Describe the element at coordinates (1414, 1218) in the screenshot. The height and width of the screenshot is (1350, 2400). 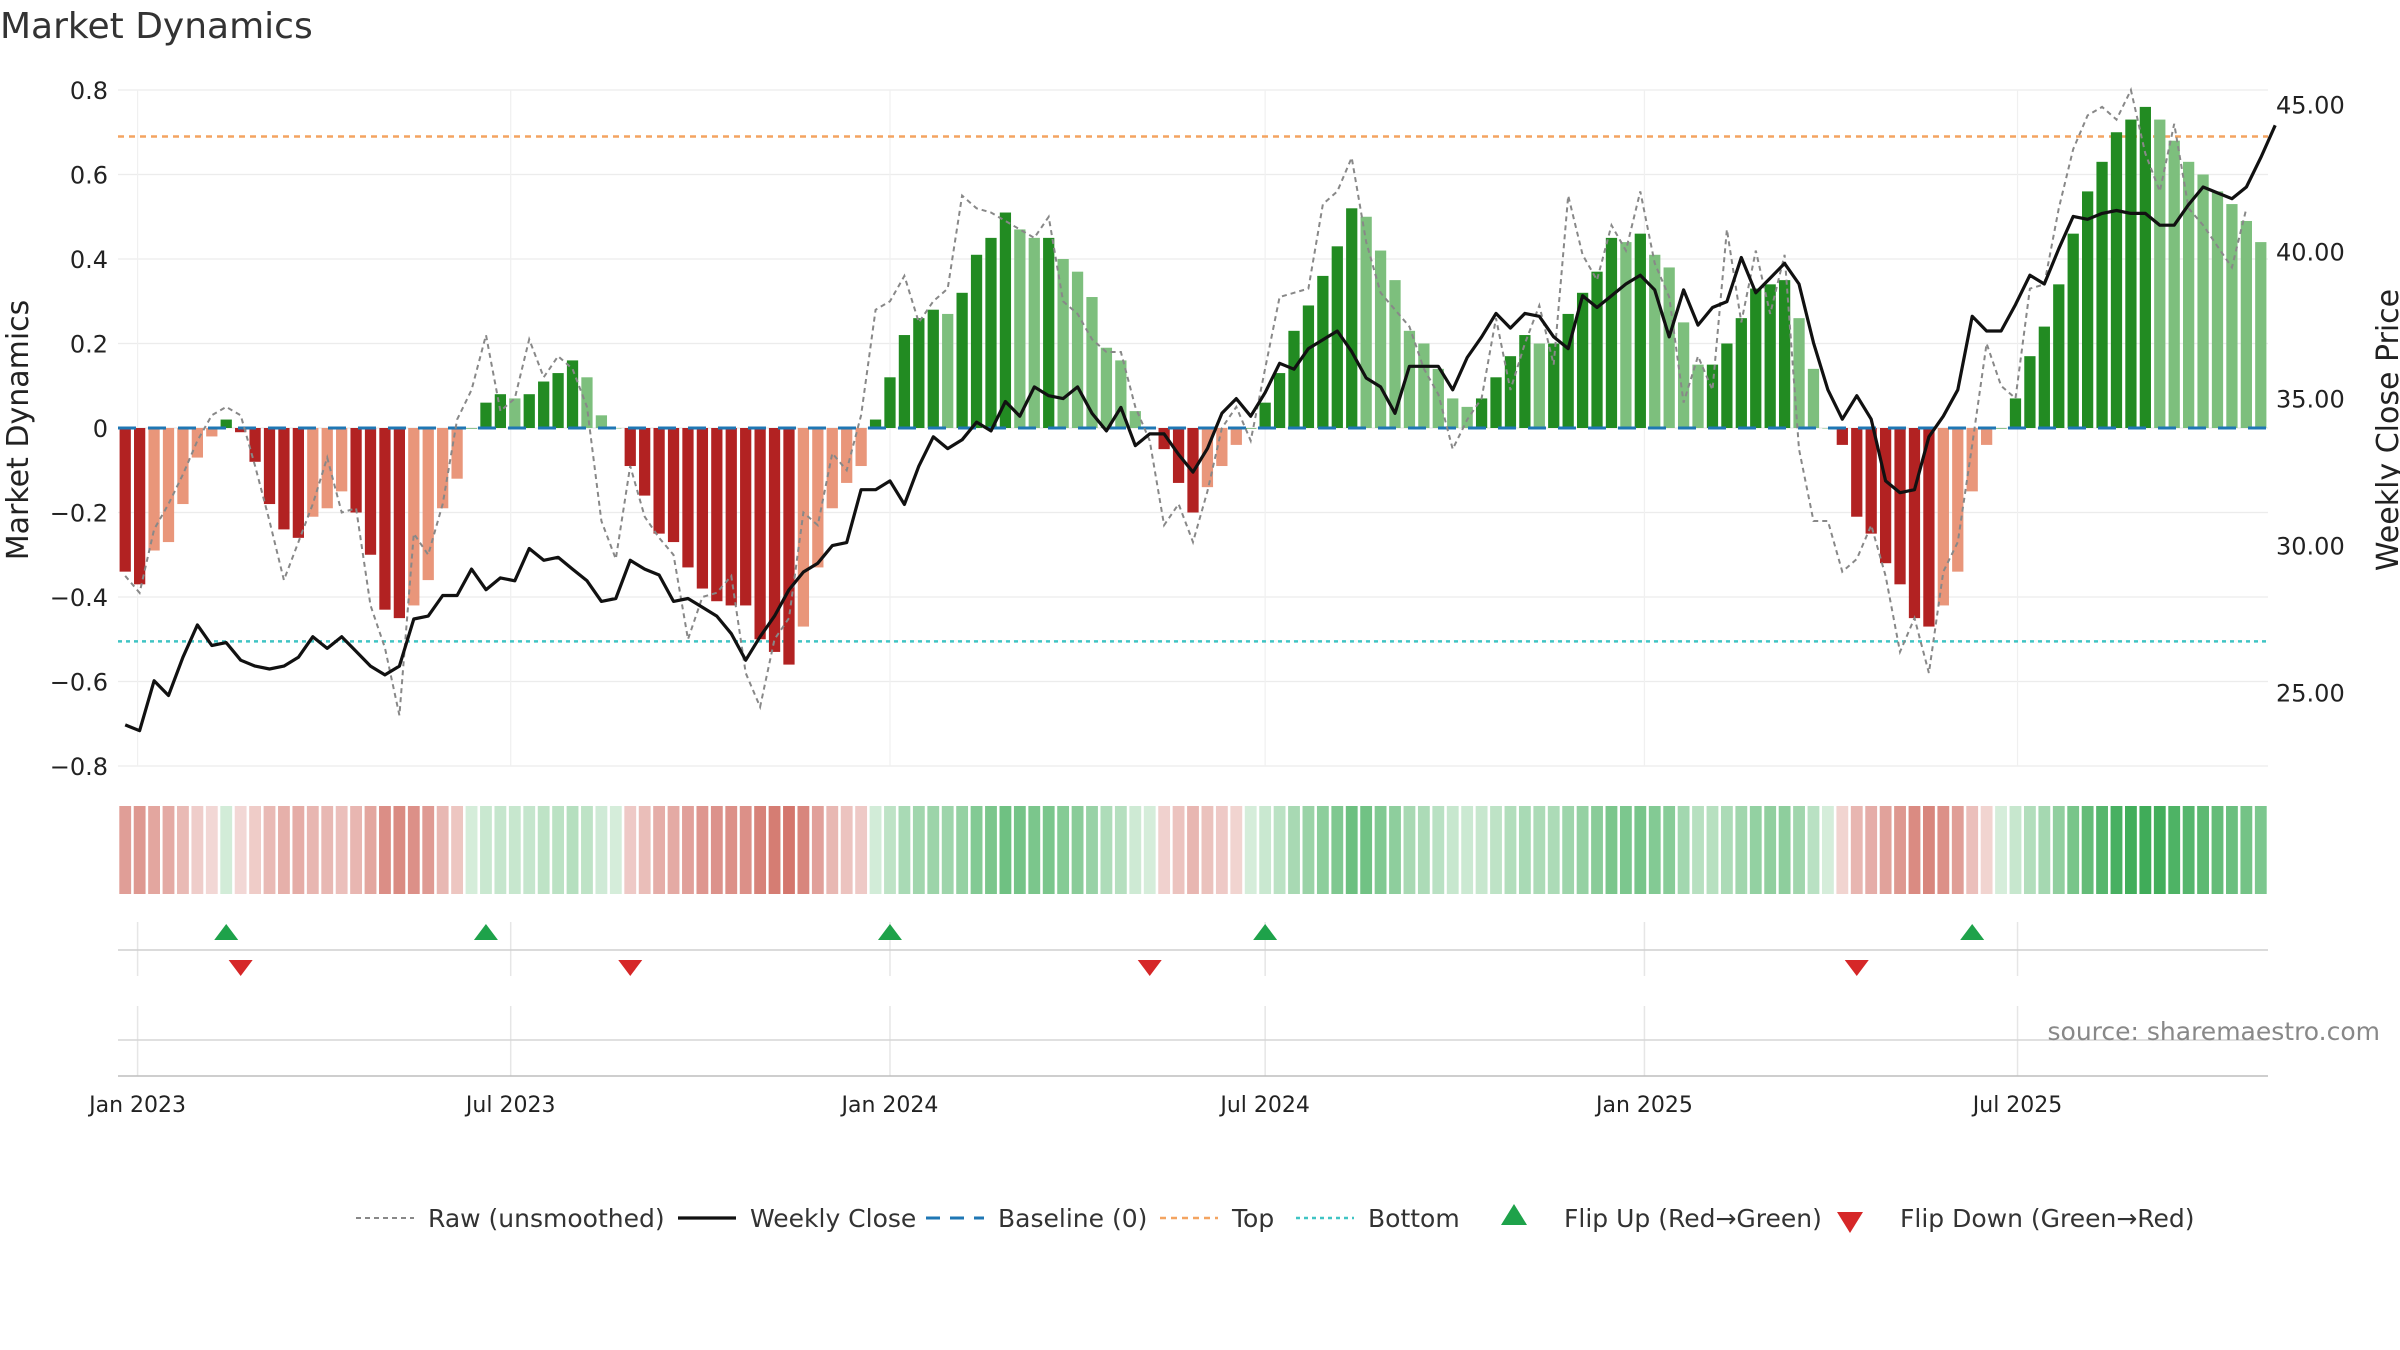
I see `legend-label: Bottom` at that location.